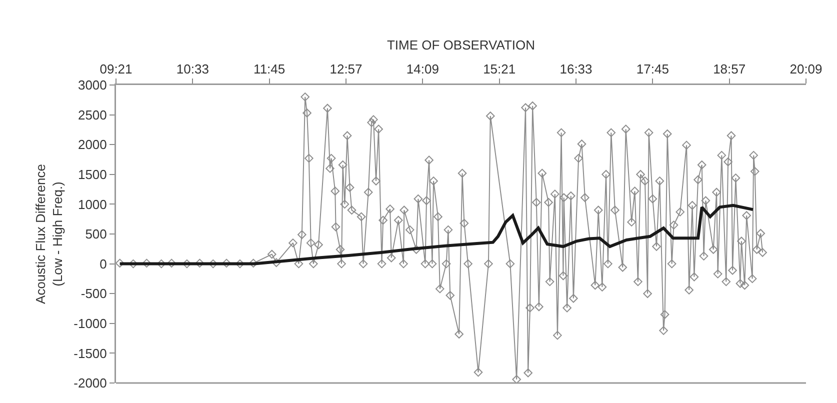 The image size is (837, 403). I want to click on y-tick-label: 2000, so click(92, 144).